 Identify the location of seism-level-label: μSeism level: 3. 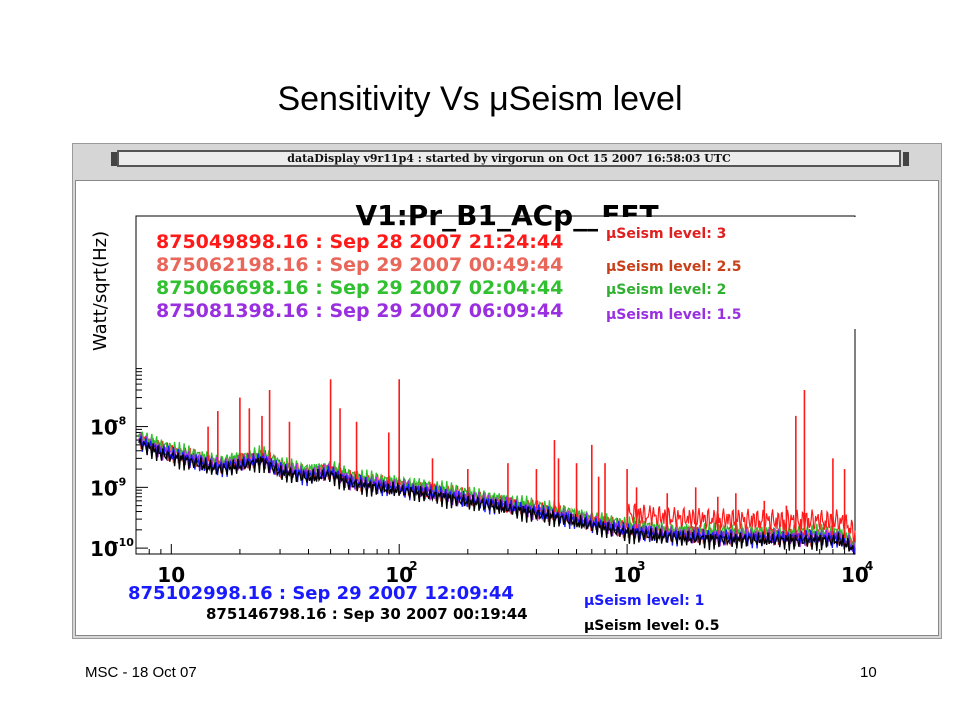
(666, 234).